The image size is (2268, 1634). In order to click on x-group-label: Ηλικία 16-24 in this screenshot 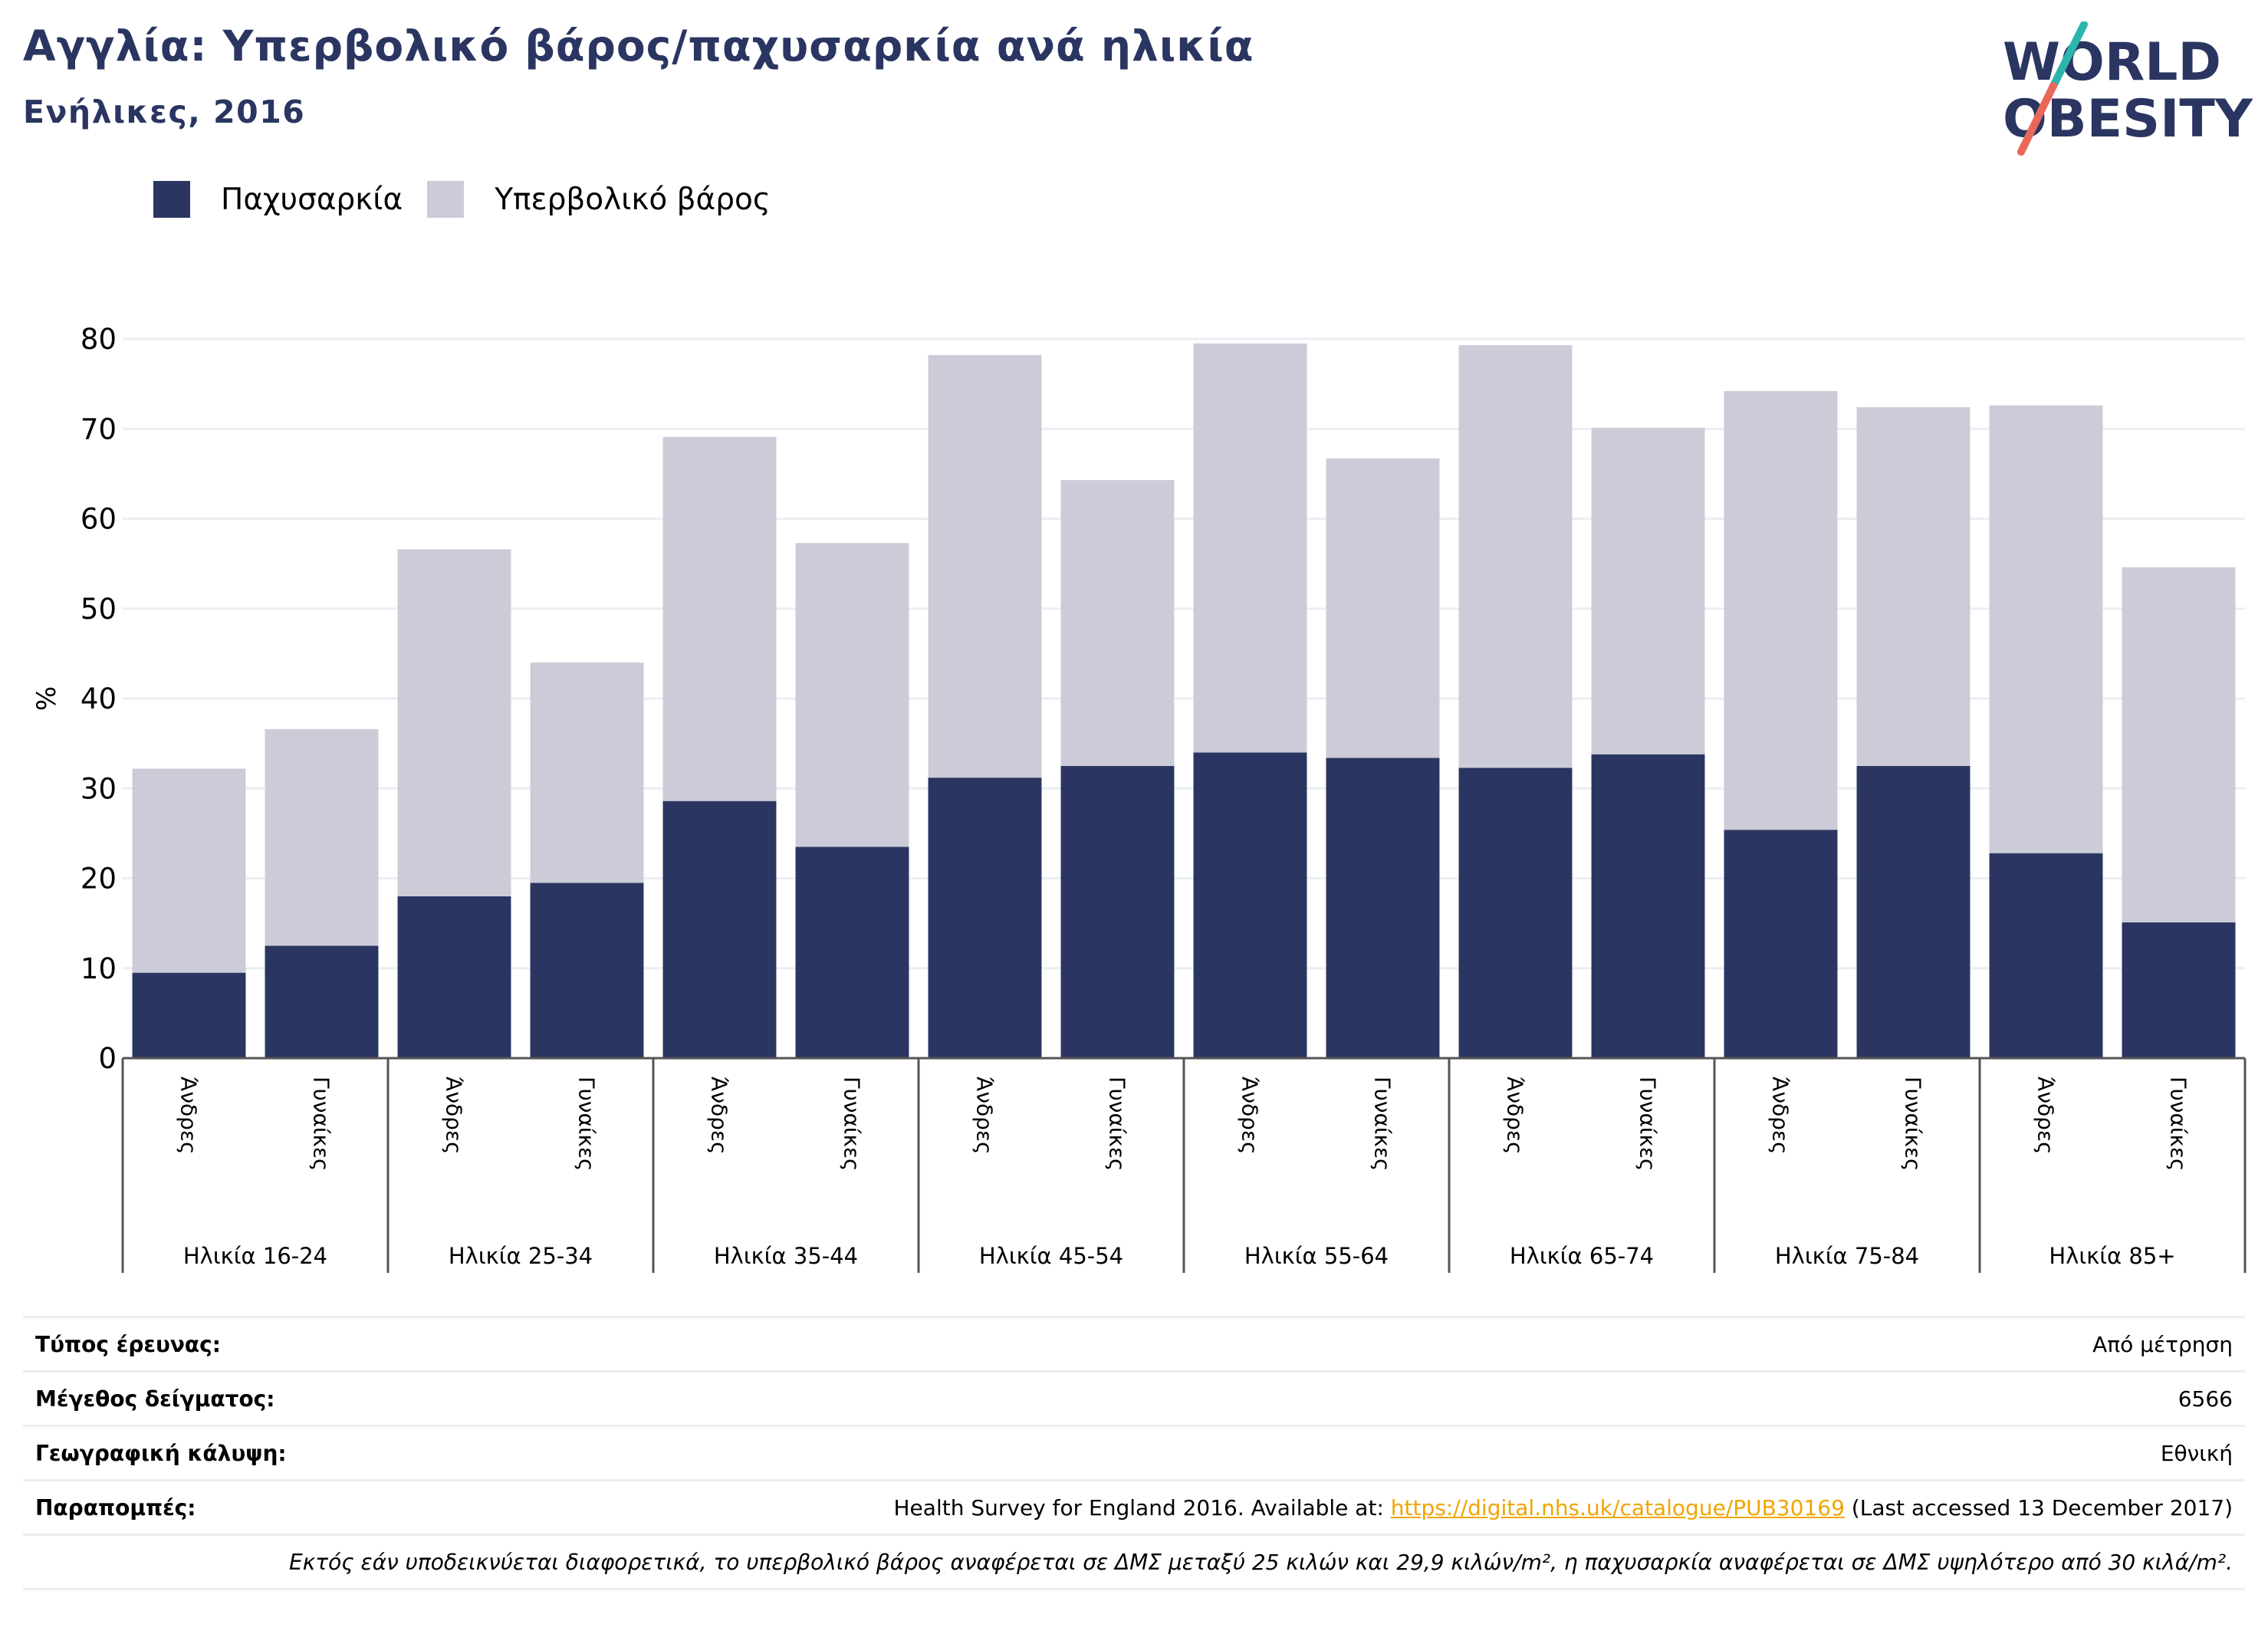, I will do `click(255, 1256)`.